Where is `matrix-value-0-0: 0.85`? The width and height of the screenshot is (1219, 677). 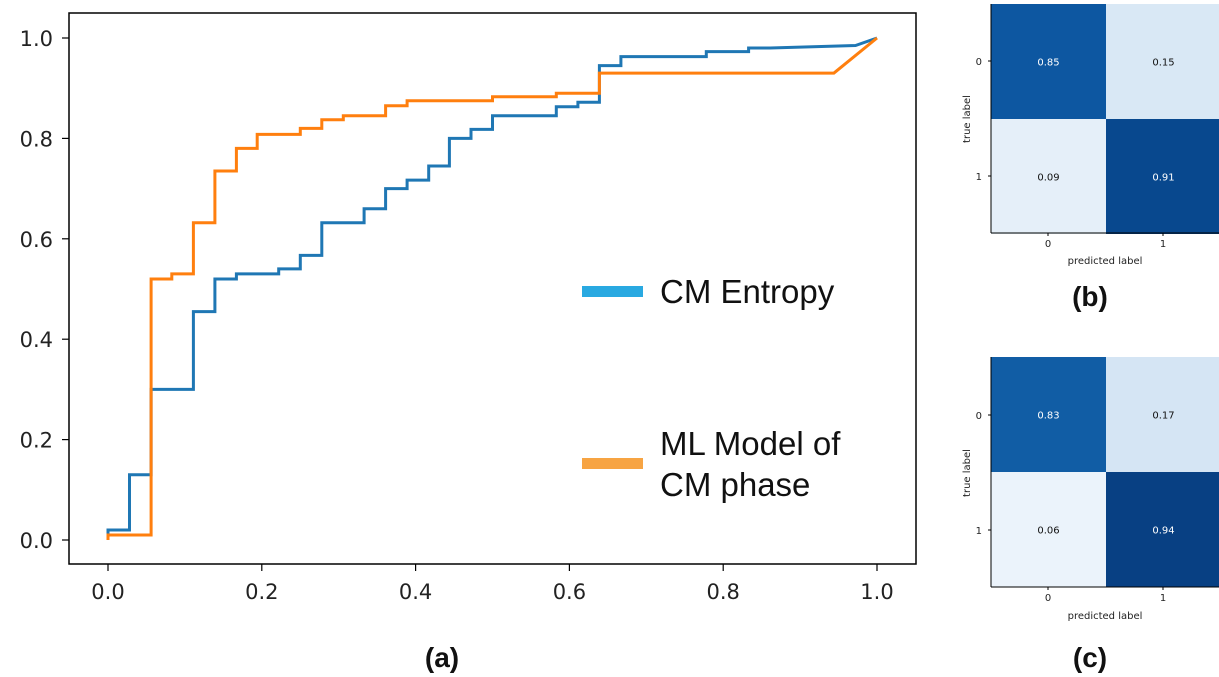
matrix-value-0-0: 0.85 is located at coordinates (1048, 63).